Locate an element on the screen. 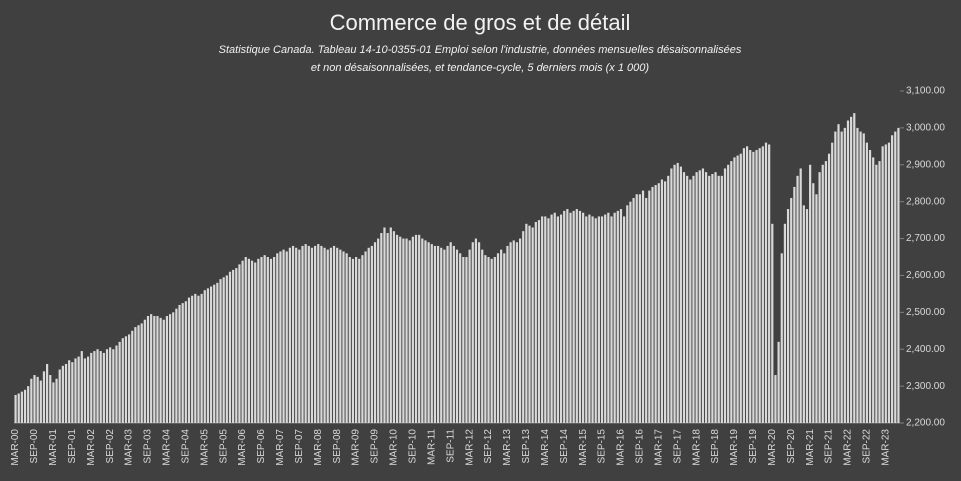 This screenshot has height=481, width=961. x-tick-label: MAR-06 is located at coordinates (242, 447).